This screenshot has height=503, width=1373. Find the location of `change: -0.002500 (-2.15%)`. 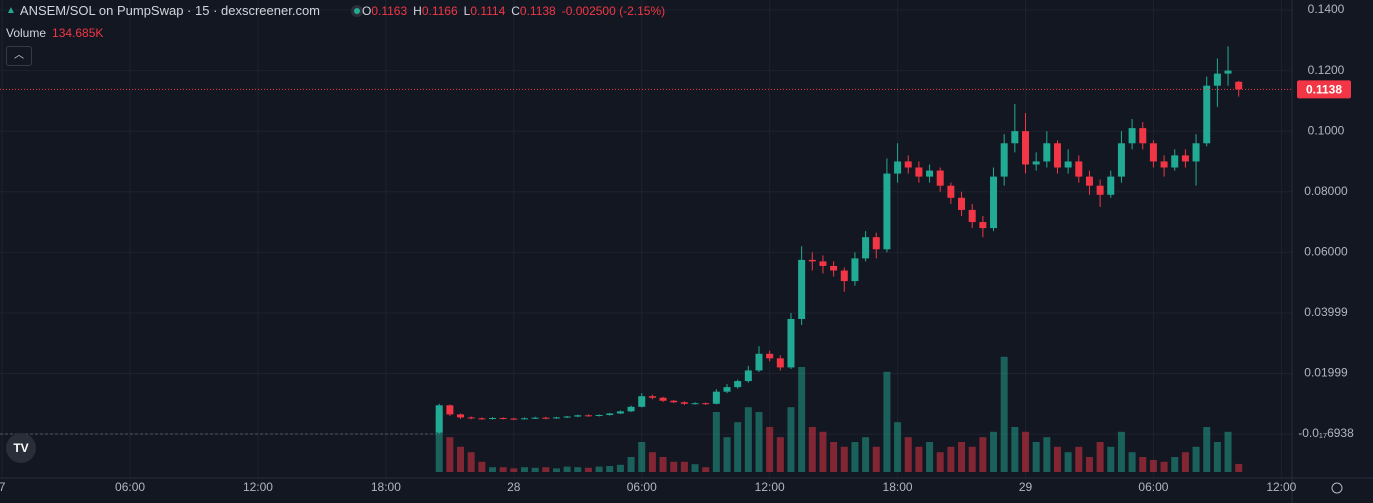

change: -0.002500 (-2.15%) is located at coordinates (613, 10).